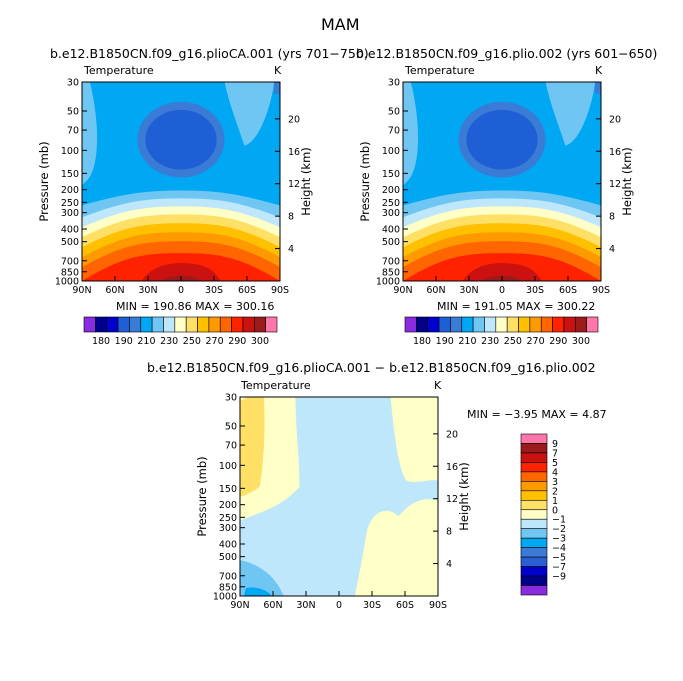 This screenshot has width=683, height=681. I want to click on latitude-axis-3: 90N 60N 30N 0 30S 60S 90S, so click(338, 601).